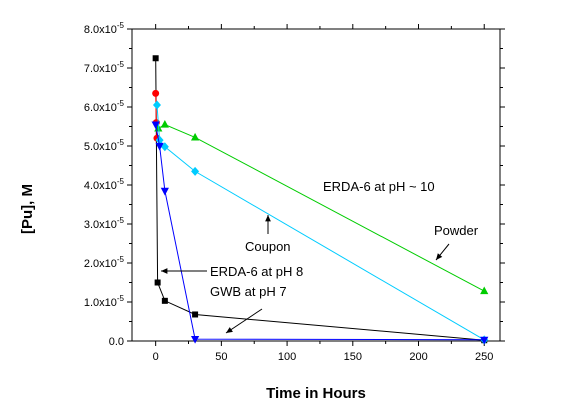  I want to click on y-tick-mantissa: 6.0x10, so click(100, 108).